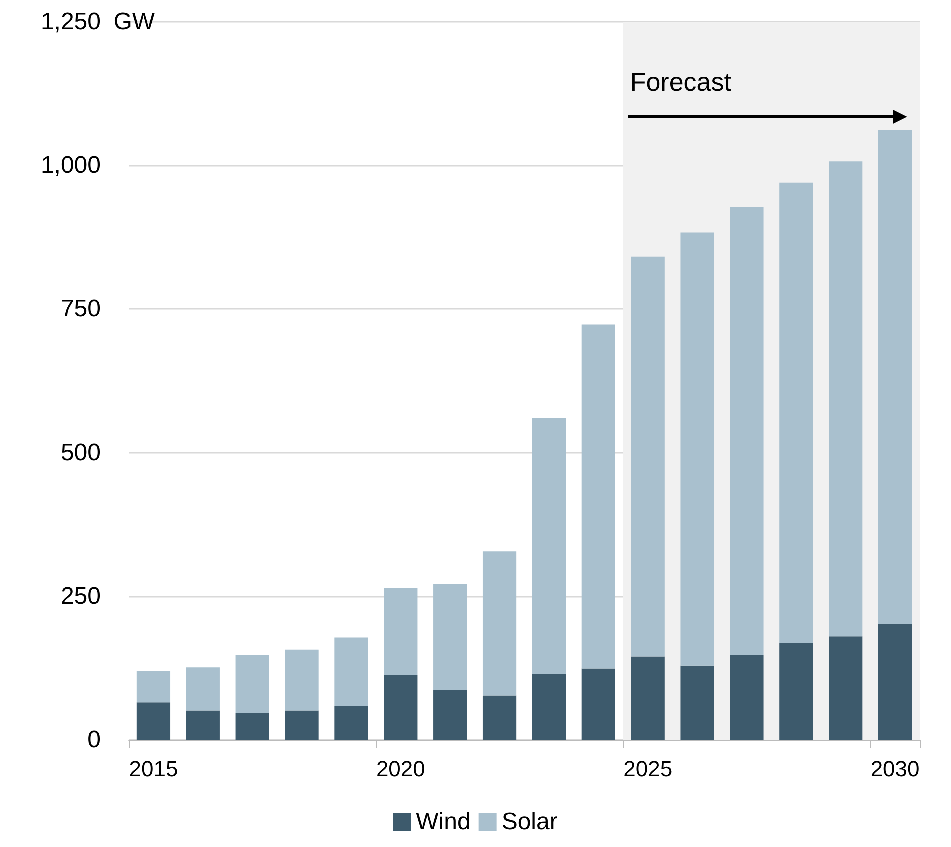 The width and height of the screenshot is (951, 847). I want to click on x-tick-label: 2030, so click(895, 769).